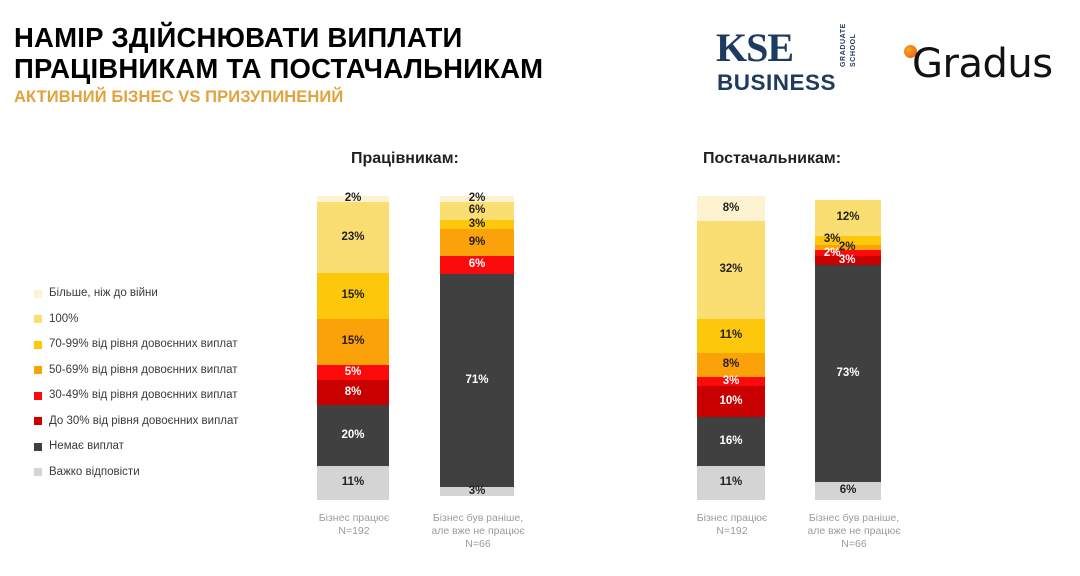 The width and height of the screenshot is (1080, 576). Describe the element at coordinates (164, 447) in the screenshot. I see `legend-item: Немає виплат` at that location.